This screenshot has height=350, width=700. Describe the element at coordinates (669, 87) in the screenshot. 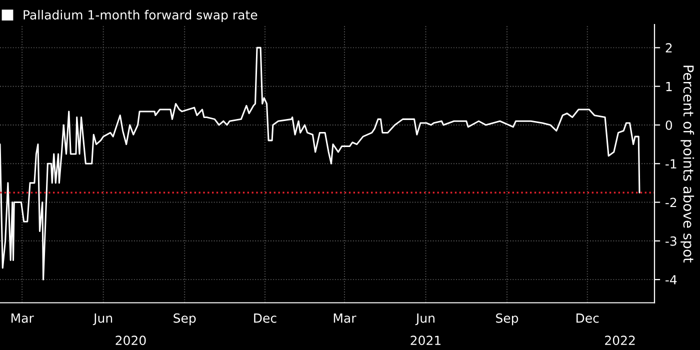

I see `y-tick-label: 1` at that location.